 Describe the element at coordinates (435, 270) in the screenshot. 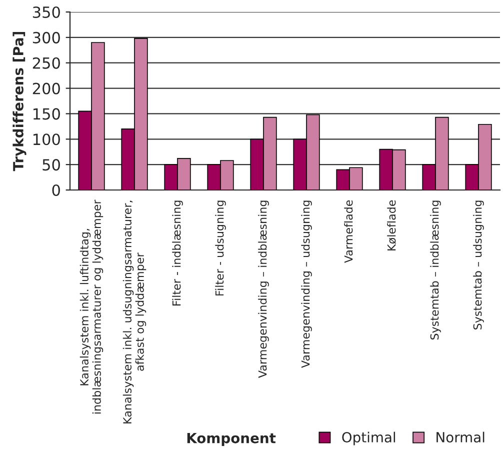

I see `x-tick-label: Systemtab – indblæsning` at that location.